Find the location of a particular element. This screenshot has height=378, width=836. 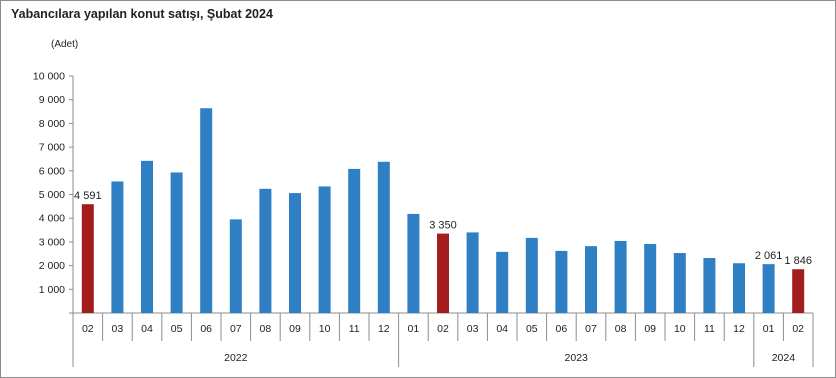

y-tick-label: 6 000 is located at coordinates (52, 171).